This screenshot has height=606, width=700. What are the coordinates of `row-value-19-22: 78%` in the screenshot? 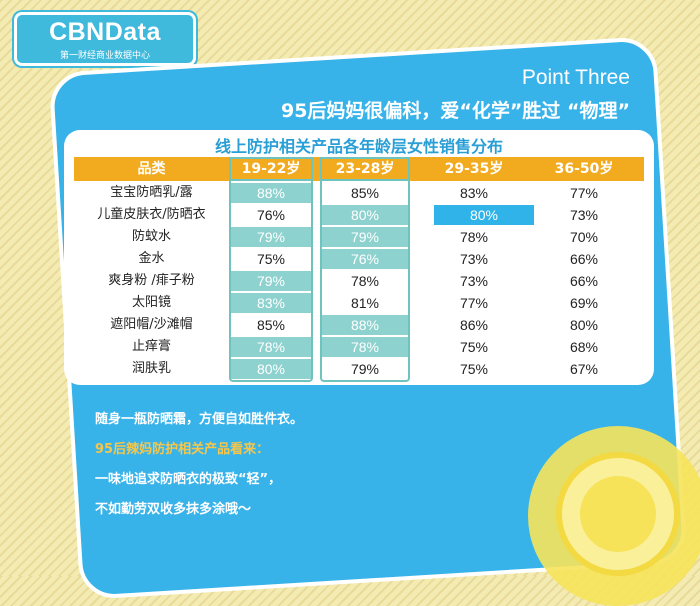 It's located at (271, 347).